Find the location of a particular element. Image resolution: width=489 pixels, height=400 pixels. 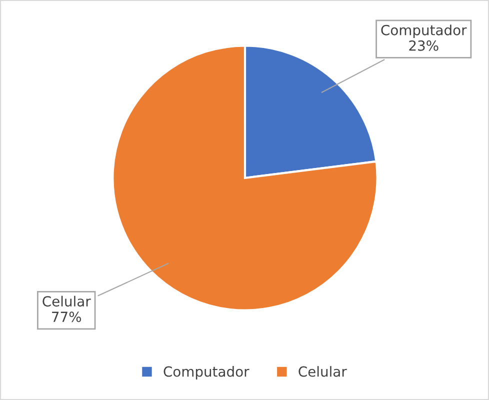

legend-label: Celular is located at coordinates (322, 371).